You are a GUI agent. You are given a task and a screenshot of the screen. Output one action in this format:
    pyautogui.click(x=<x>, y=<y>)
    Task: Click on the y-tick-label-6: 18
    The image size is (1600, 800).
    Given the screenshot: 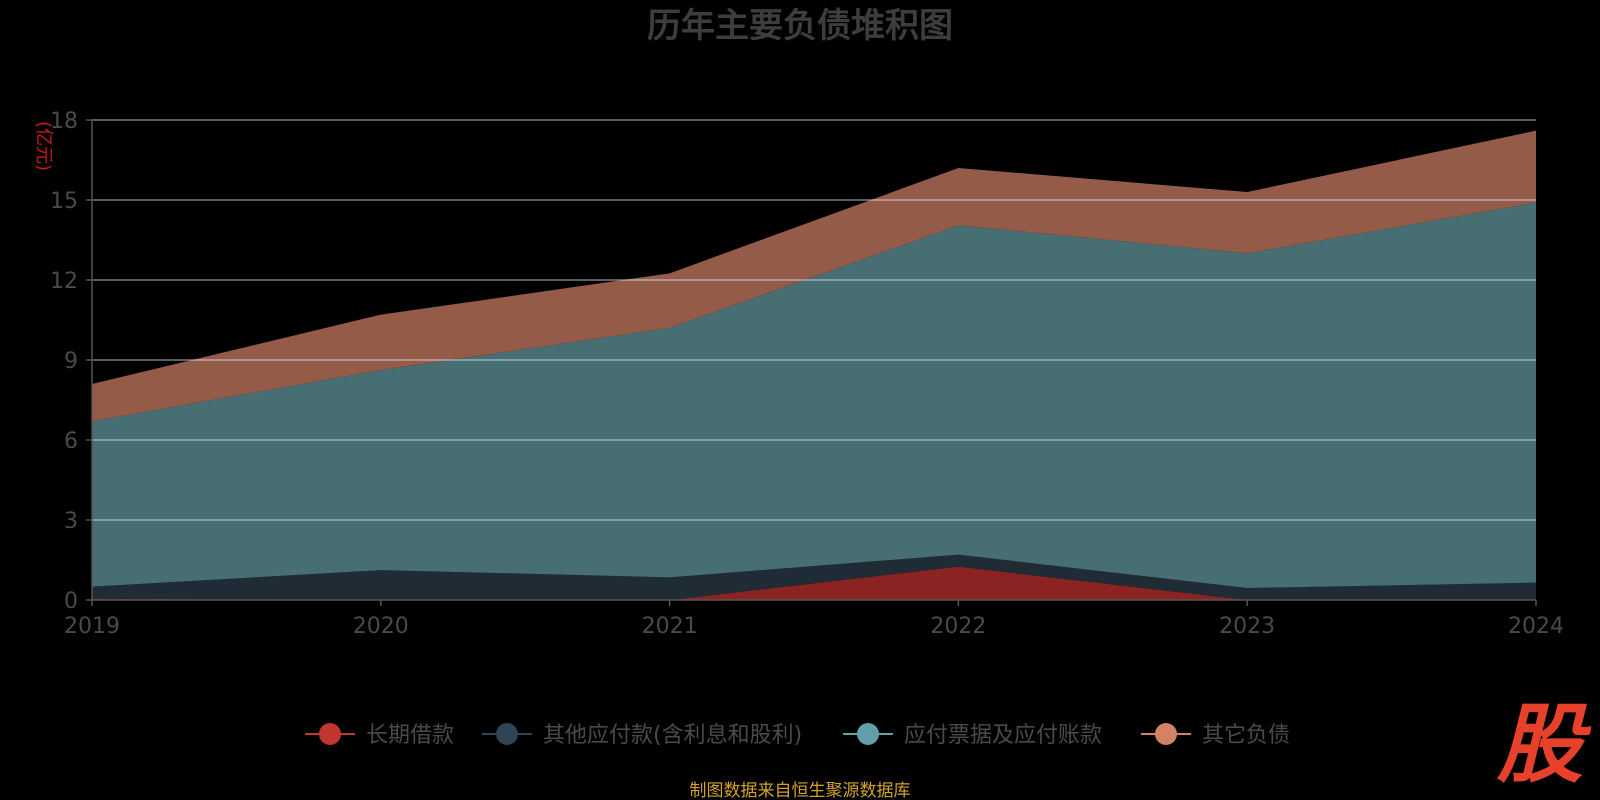 What is the action you would take?
    pyautogui.click(x=64, y=121)
    